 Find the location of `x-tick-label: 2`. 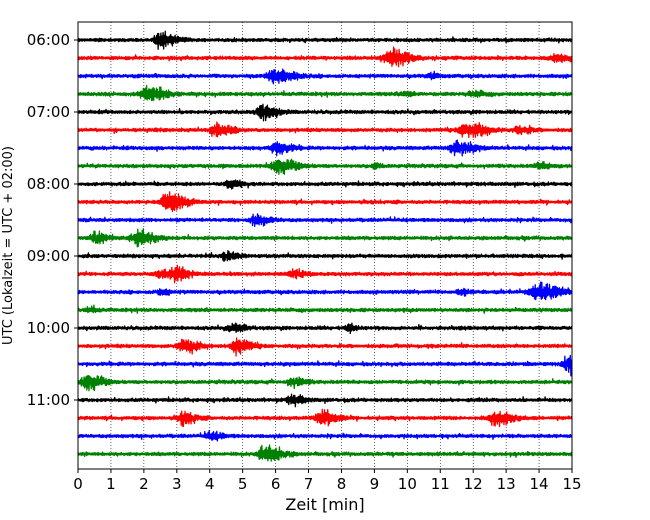

x-tick-label: 2 is located at coordinates (144, 484).